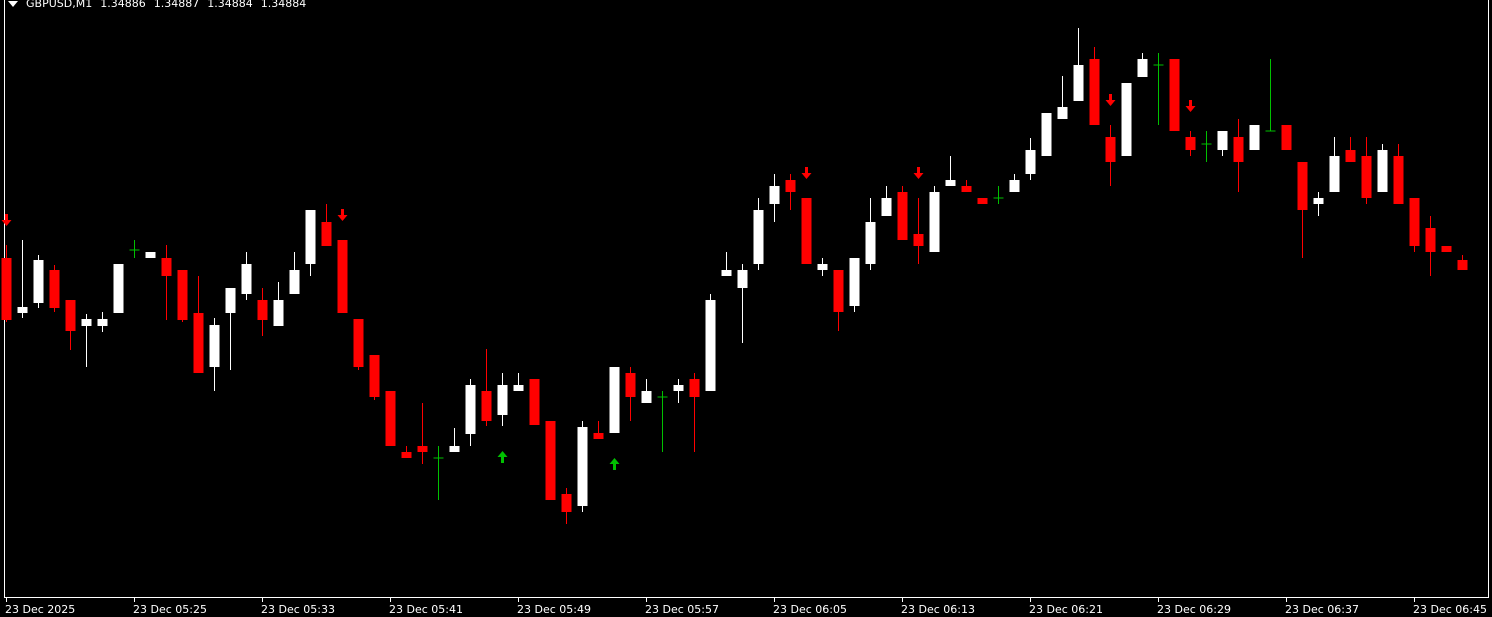  What do you see at coordinates (810, 609) in the screenshot?
I see `x-tick-label: 23 Dec 06:05` at bounding box center [810, 609].